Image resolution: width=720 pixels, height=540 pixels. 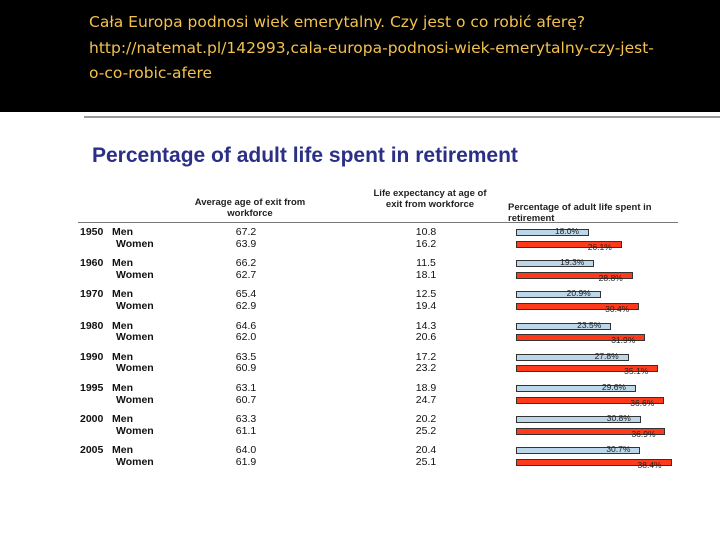 I want to click on row-2005-women-bar-label: 38.4%, so click(x=649, y=464).